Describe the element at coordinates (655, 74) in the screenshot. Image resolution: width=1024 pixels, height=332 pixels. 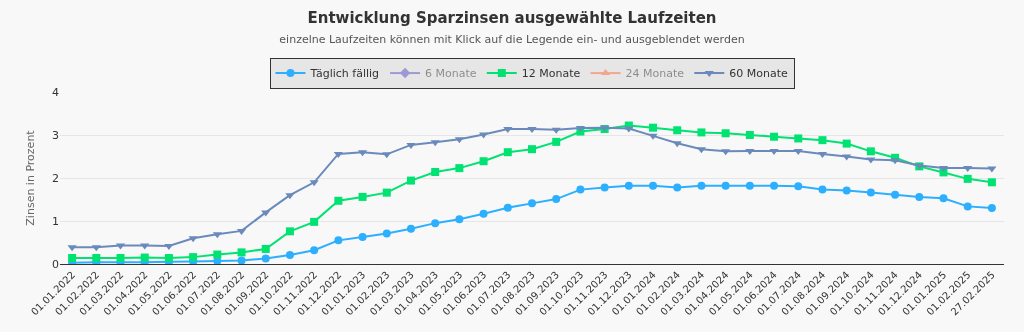
I see `legend-label: 24 Monate` at that location.